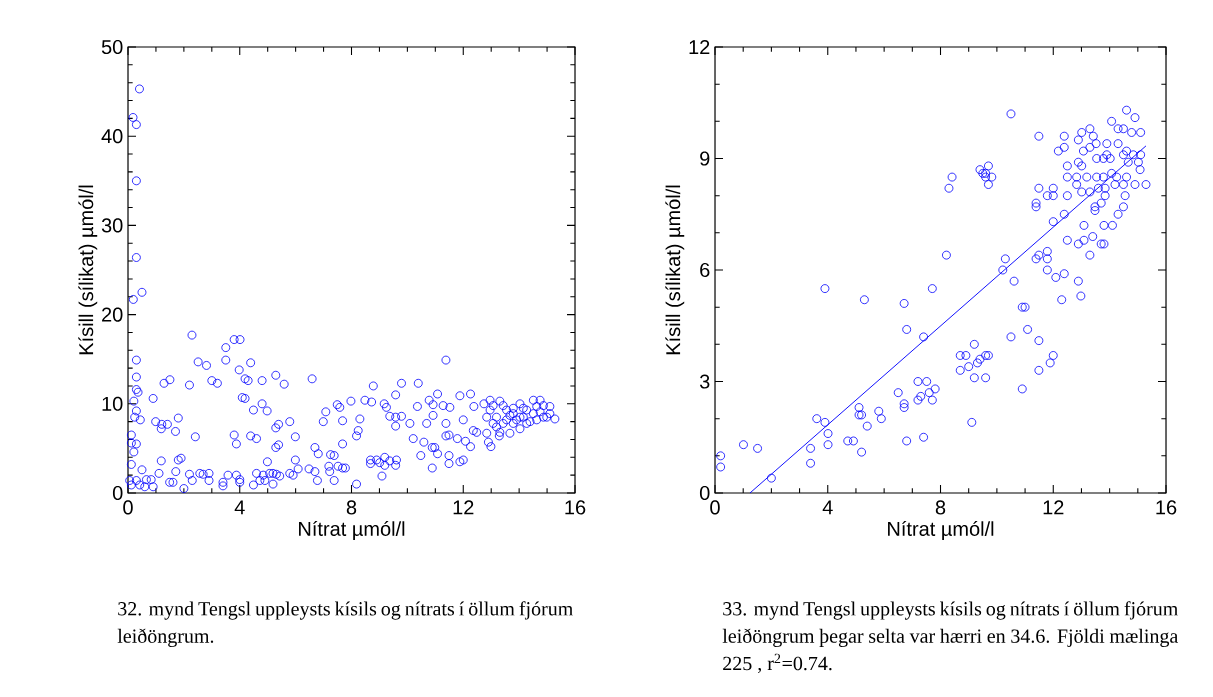  What do you see at coordinates (112, 47) in the screenshot?
I see `y-tick-label: 50` at bounding box center [112, 47].